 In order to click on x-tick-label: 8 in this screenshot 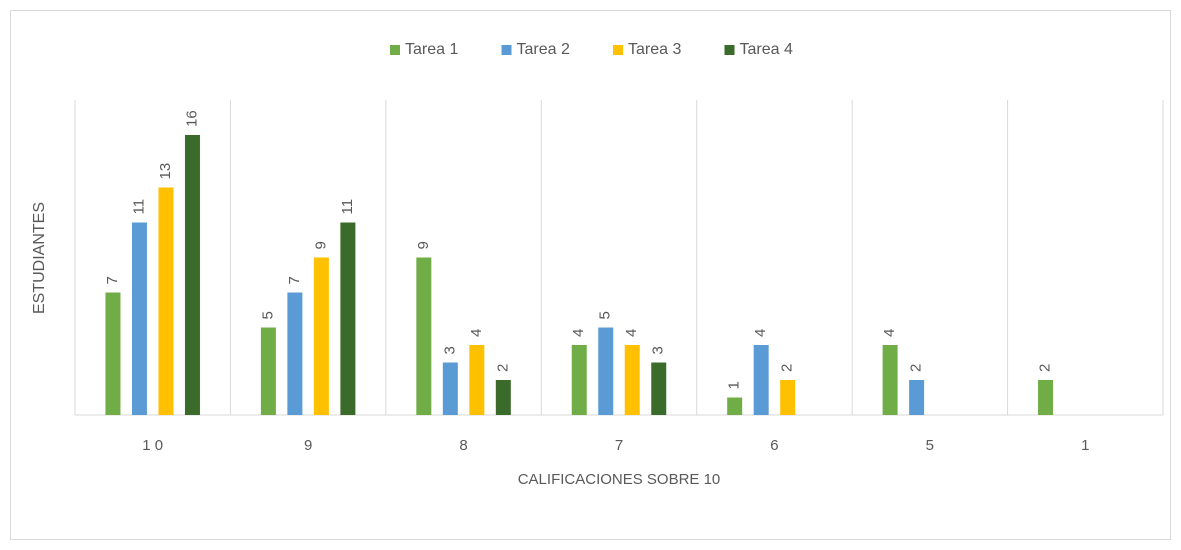, I will do `click(463, 445)`.